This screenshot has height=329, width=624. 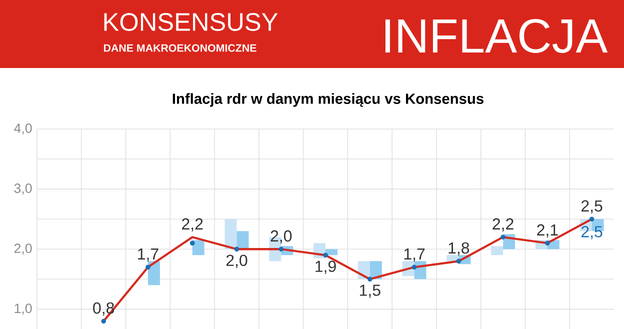 I want to click on text: DANE MAKROEKONOMICZNE, so click(x=180, y=48).